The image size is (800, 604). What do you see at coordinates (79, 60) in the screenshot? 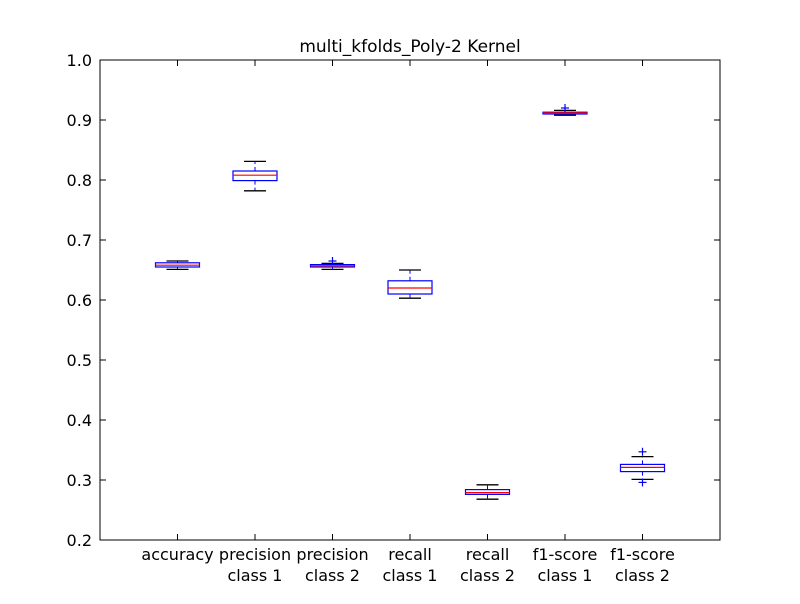
I see `y-tick-label: 1.0` at bounding box center [79, 60].